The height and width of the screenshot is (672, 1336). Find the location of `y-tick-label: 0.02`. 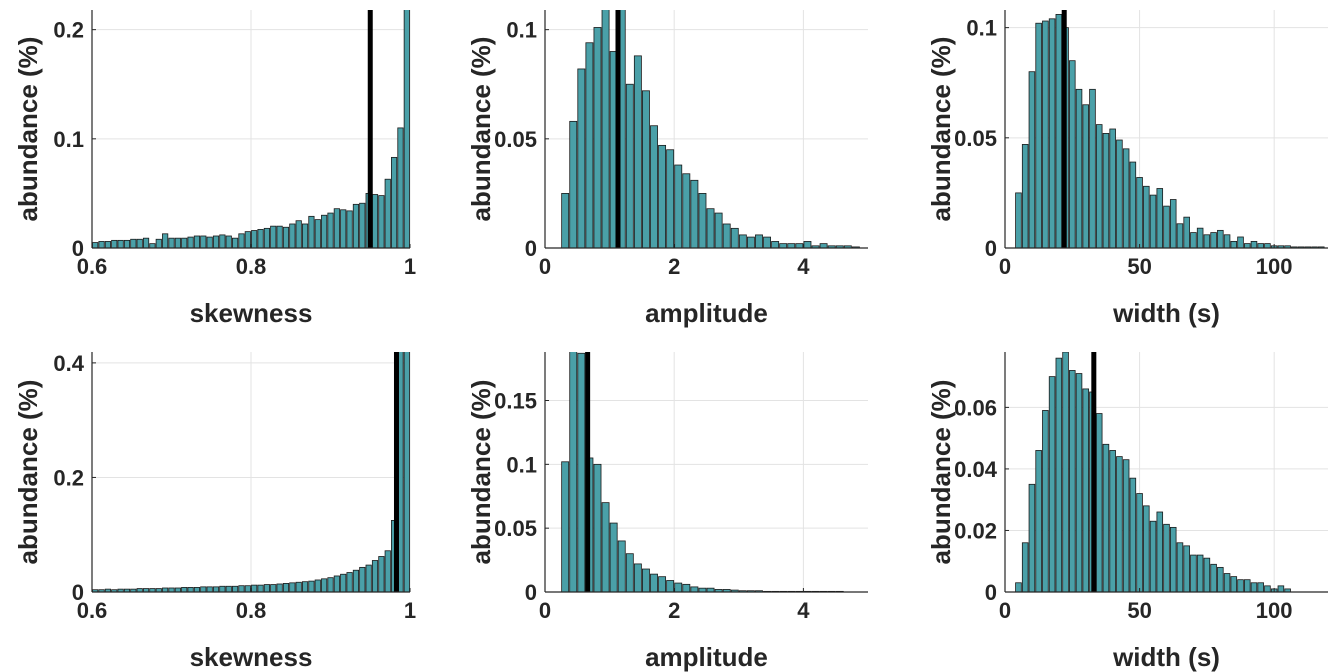

y-tick-label: 0.02 is located at coordinates (975, 530).